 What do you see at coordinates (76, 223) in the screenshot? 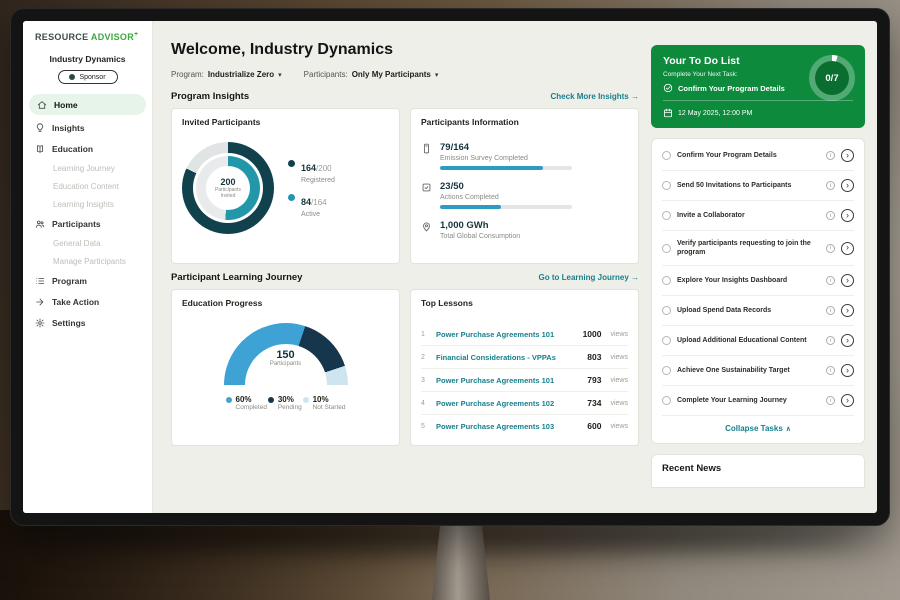
I see `sidebar-item-label: Participants` at bounding box center [76, 223].